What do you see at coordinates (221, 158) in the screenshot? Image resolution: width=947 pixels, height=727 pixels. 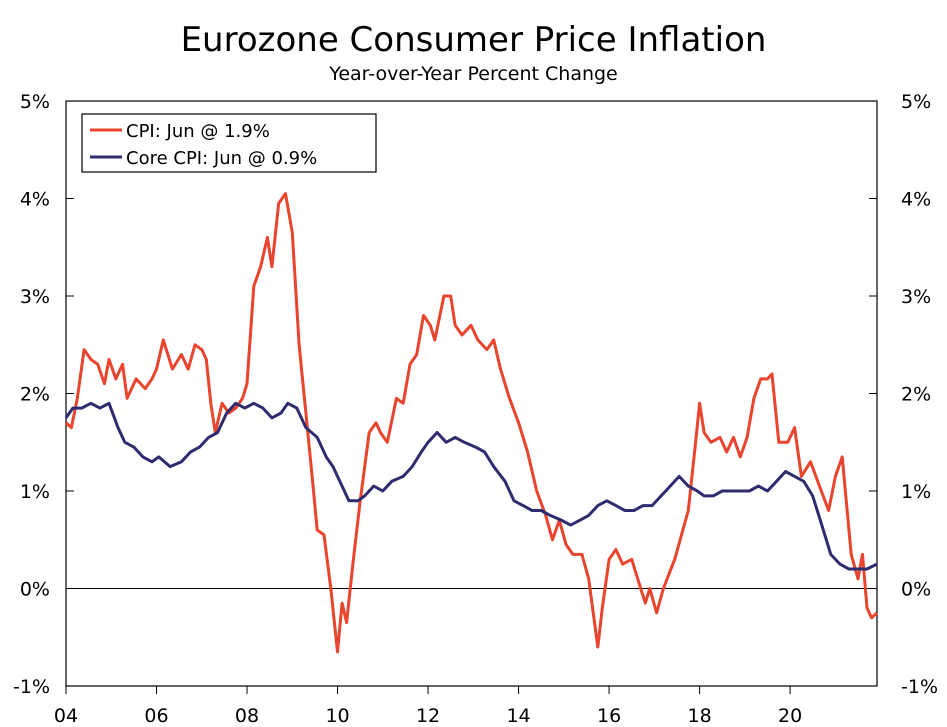 I see `legend-label-core-cpi: Core CPI: Jun @ 0.9%` at bounding box center [221, 158].